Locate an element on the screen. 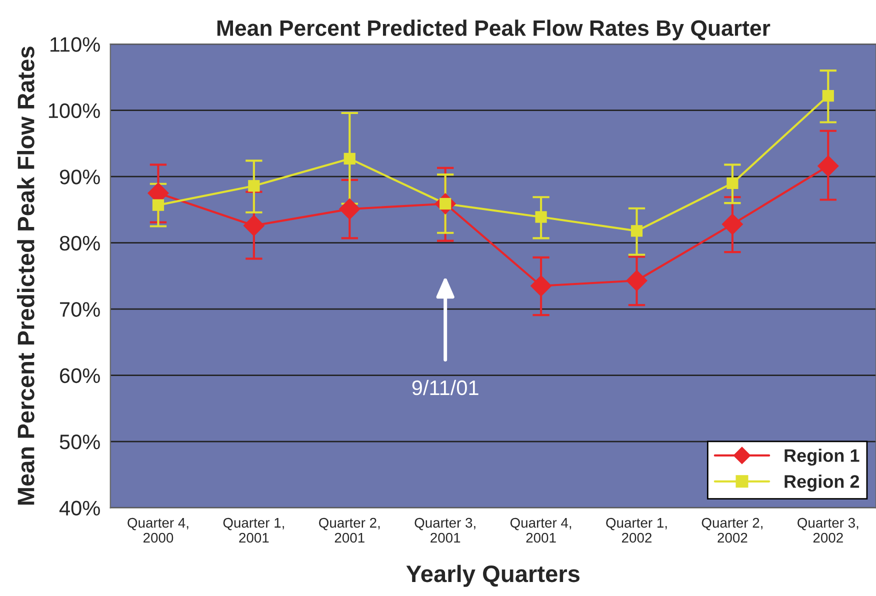 This screenshot has height=596, width=876. y-tick-label: 60% is located at coordinates (80, 376).